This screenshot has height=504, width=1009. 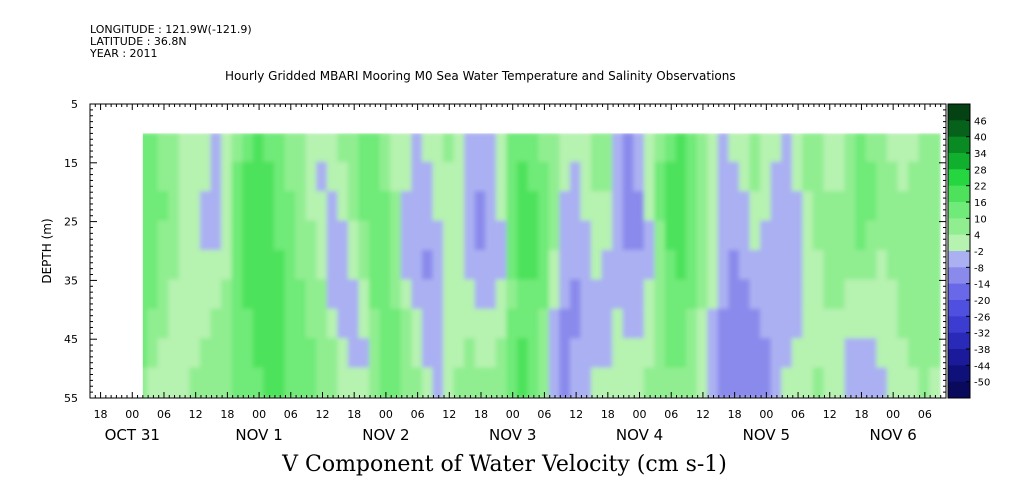 I want to click on x-tick-label: 12, so click(x=196, y=414).